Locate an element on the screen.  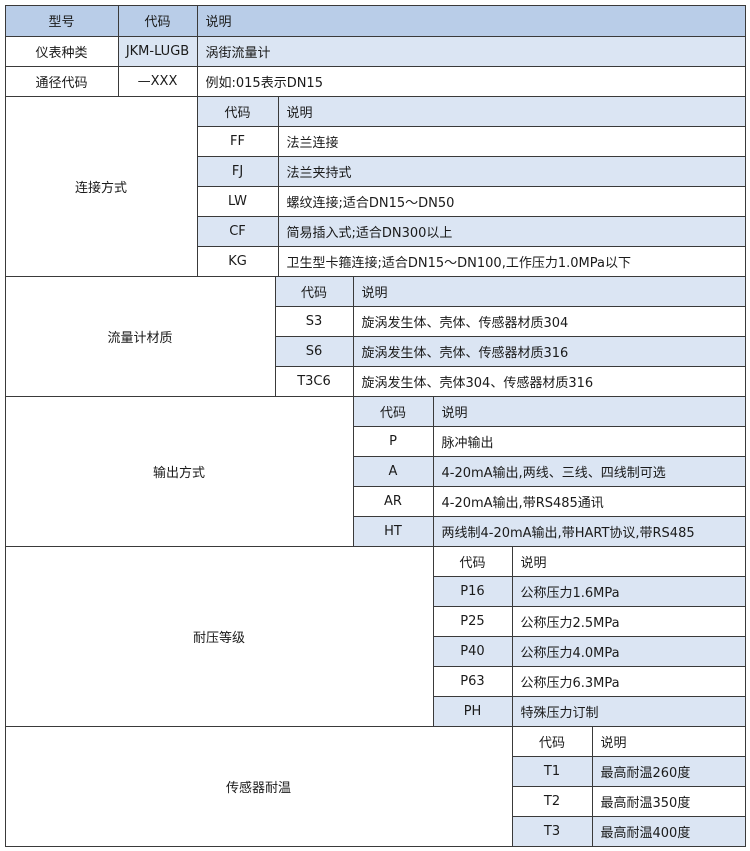
section-label: 传感器耐温 is located at coordinates (258, 786).